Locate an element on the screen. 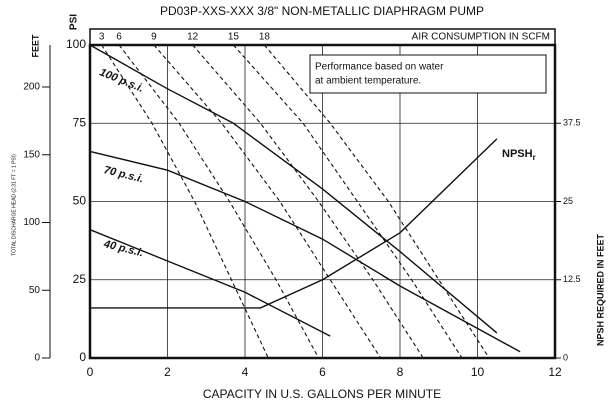  x-tick-label: 12 is located at coordinates (555, 372).